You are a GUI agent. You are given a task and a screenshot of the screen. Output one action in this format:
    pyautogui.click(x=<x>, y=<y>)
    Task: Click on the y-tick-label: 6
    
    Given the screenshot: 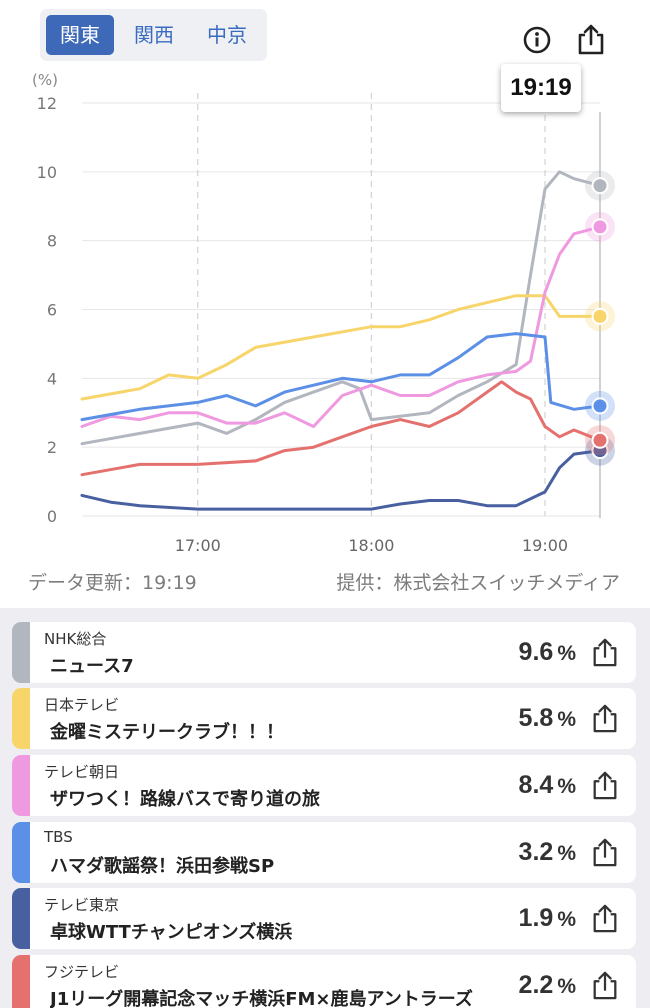 What is the action you would take?
    pyautogui.click(x=52, y=310)
    